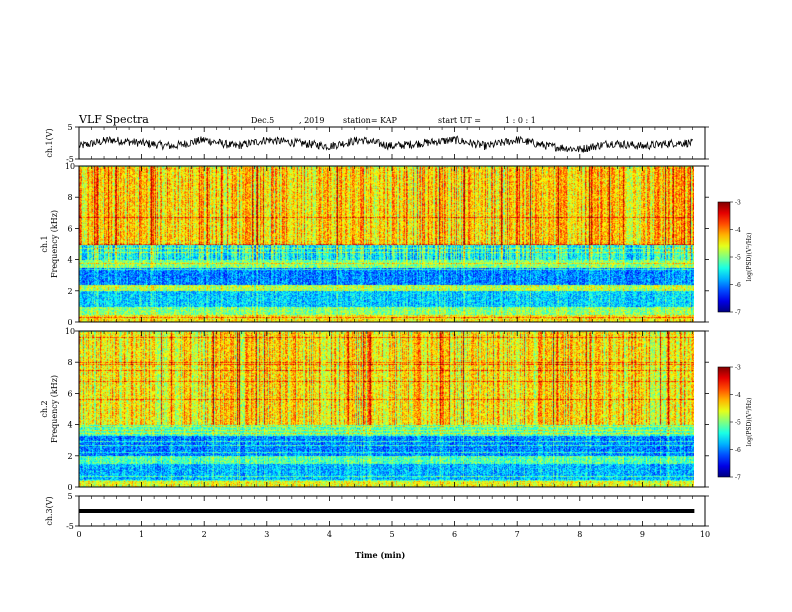 The image size is (792, 612). What do you see at coordinates (141, 534) in the screenshot?
I see `x-tick-label: 1` at bounding box center [141, 534].